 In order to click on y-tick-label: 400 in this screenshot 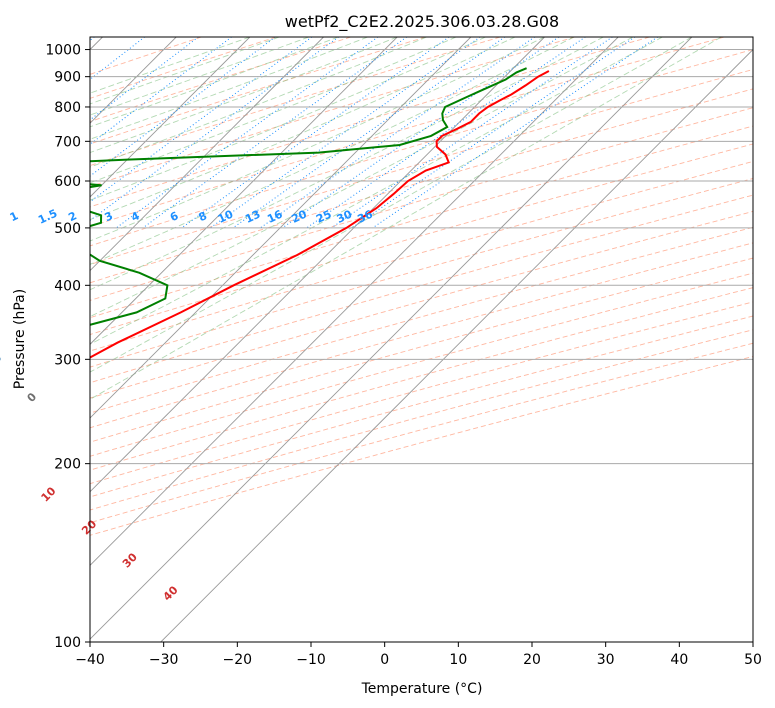, I will do `click(67, 286)`.